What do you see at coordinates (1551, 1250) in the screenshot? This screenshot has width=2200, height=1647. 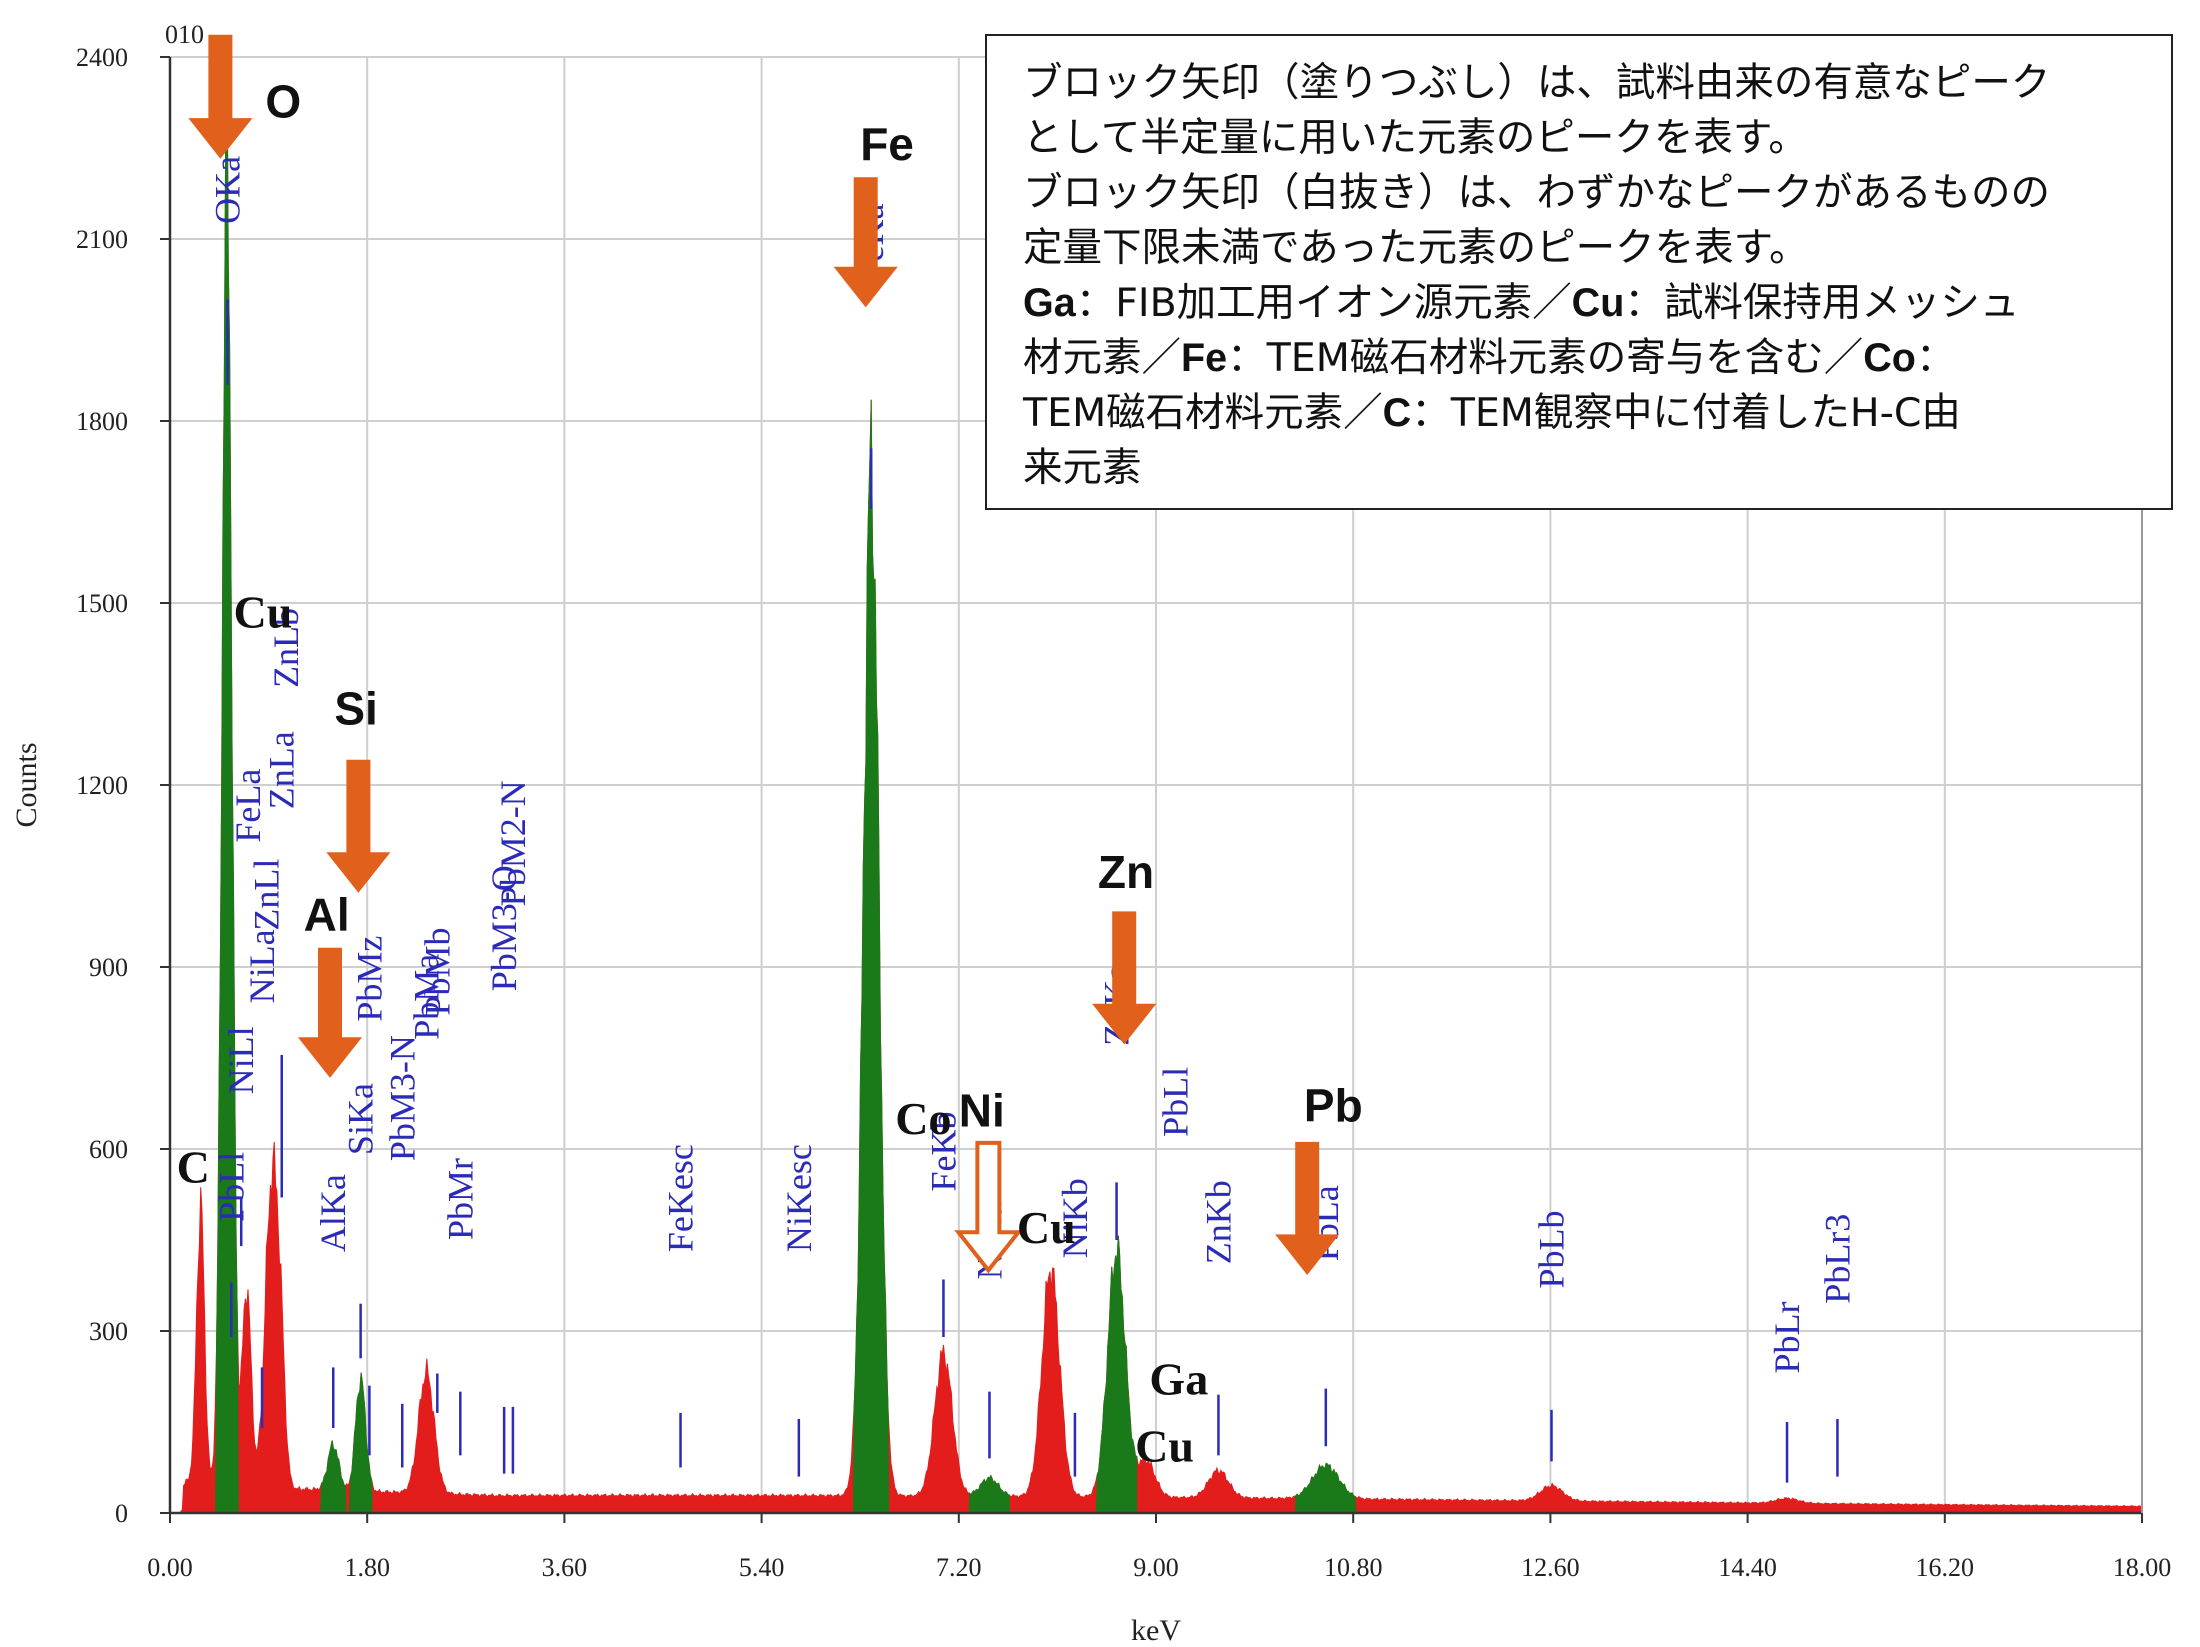 I see `line-label-27: PbLb` at bounding box center [1551, 1250].